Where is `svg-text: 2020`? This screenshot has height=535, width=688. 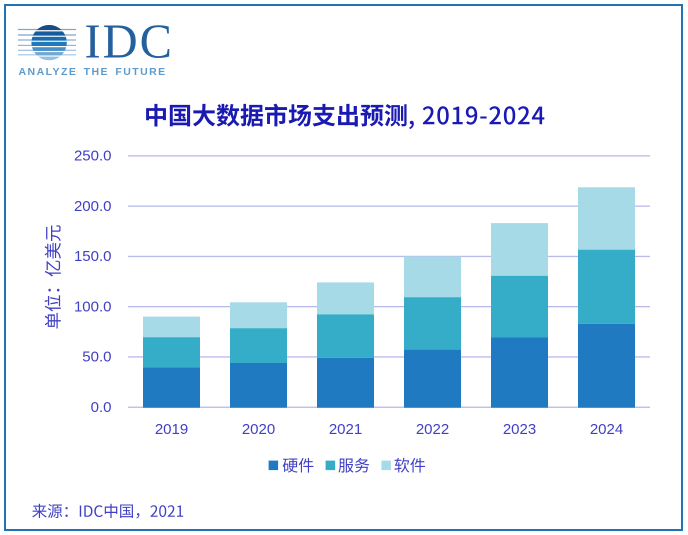 svg-text: 2020 is located at coordinates (258, 429).